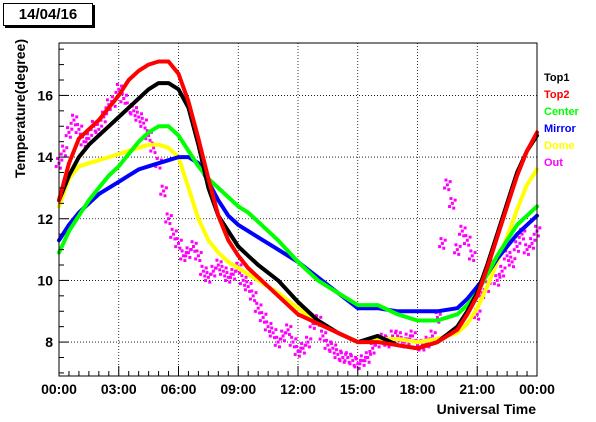 The image size is (596, 422). I want to click on y-tick-label: 10, so click(45, 280).